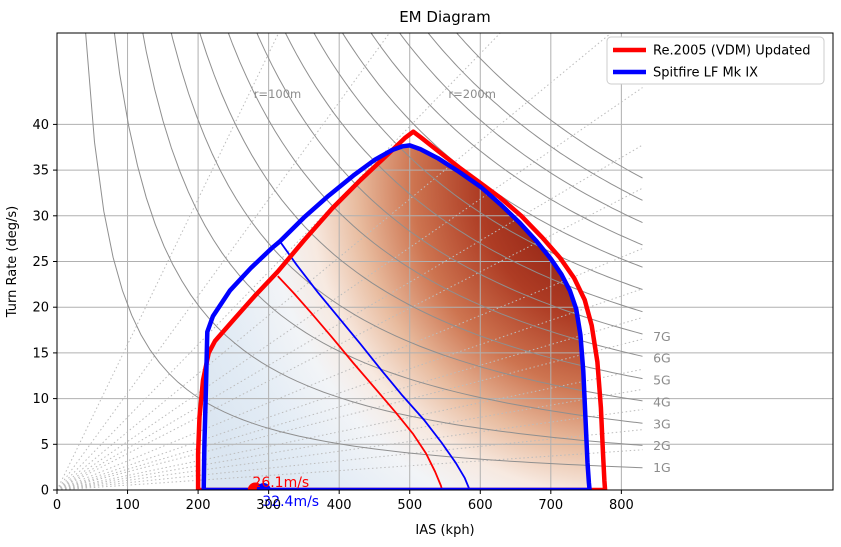 The image size is (841, 547). What do you see at coordinates (57, 505) in the screenshot?
I see `x-tick-label: 0` at bounding box center [57, 505].